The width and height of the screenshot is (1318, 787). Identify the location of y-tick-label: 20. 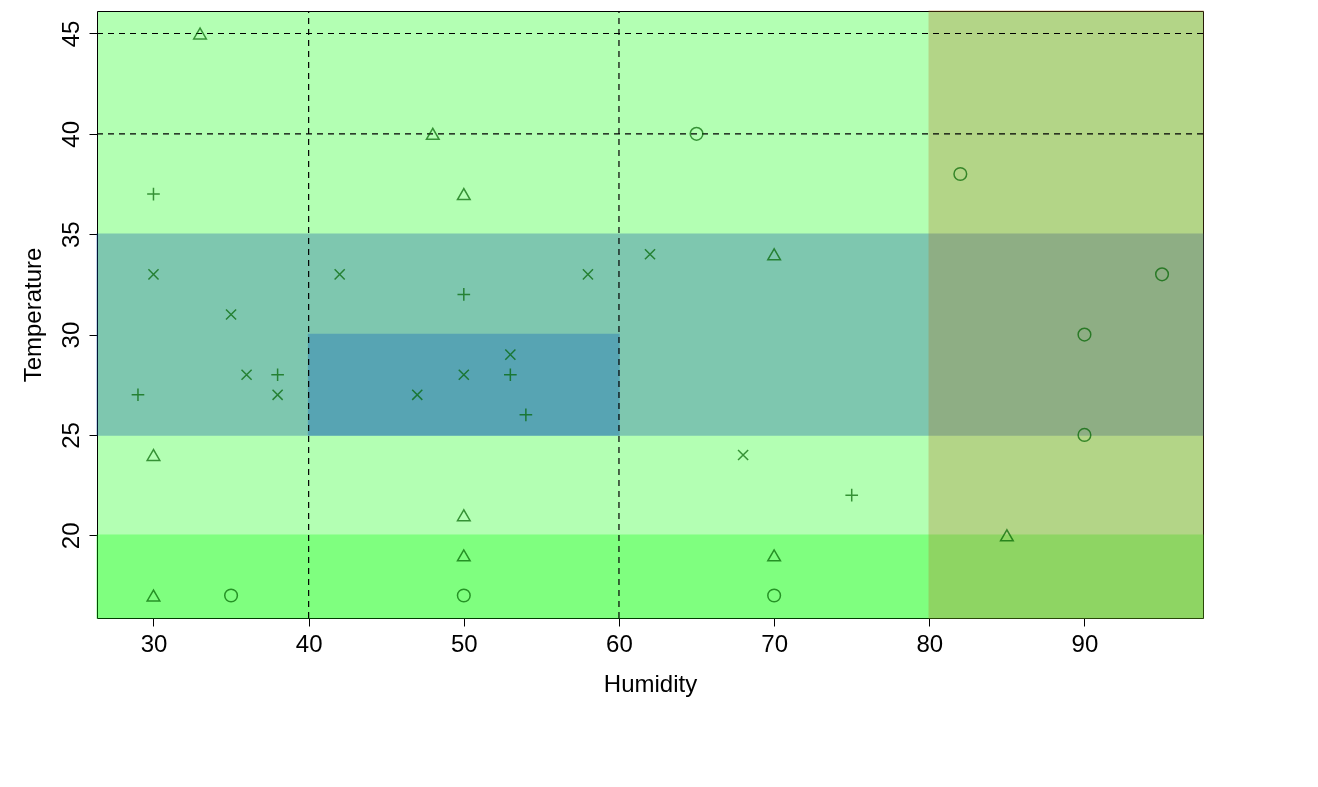
(70, 536).